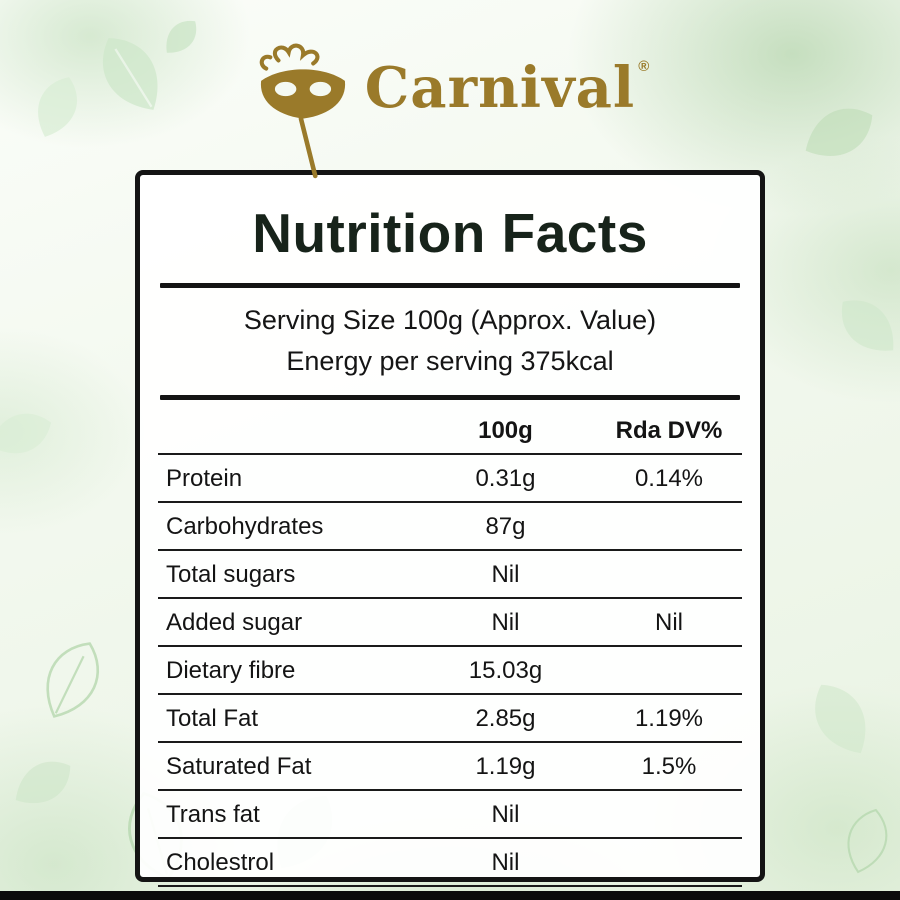 Image resolution: width=900 pixels, height=900 pixels. Describe the element at coordinates (286, 429) in the screenshot. I see `header-blank` at that location.